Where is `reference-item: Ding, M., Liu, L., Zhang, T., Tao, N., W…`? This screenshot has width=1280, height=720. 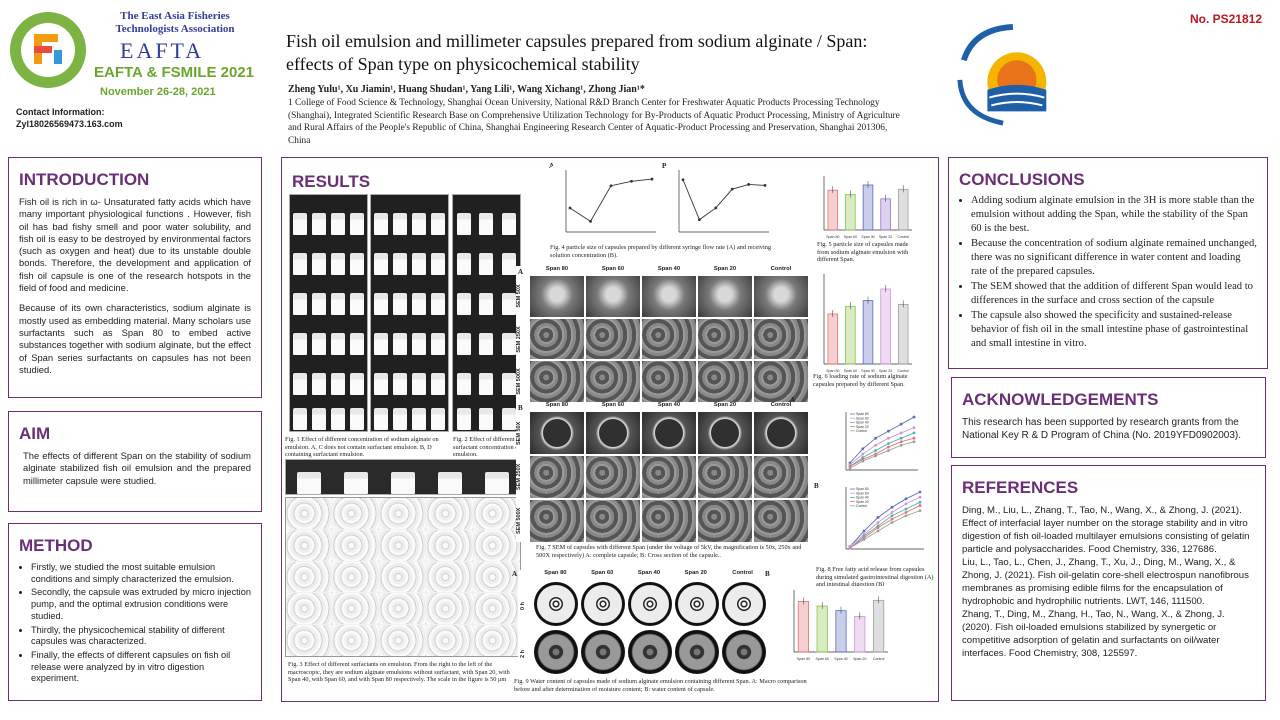
reference-item: Ding, M., Liu, L., Zhang, T., Tao, N., W… is located at coordinates (1106, 530).